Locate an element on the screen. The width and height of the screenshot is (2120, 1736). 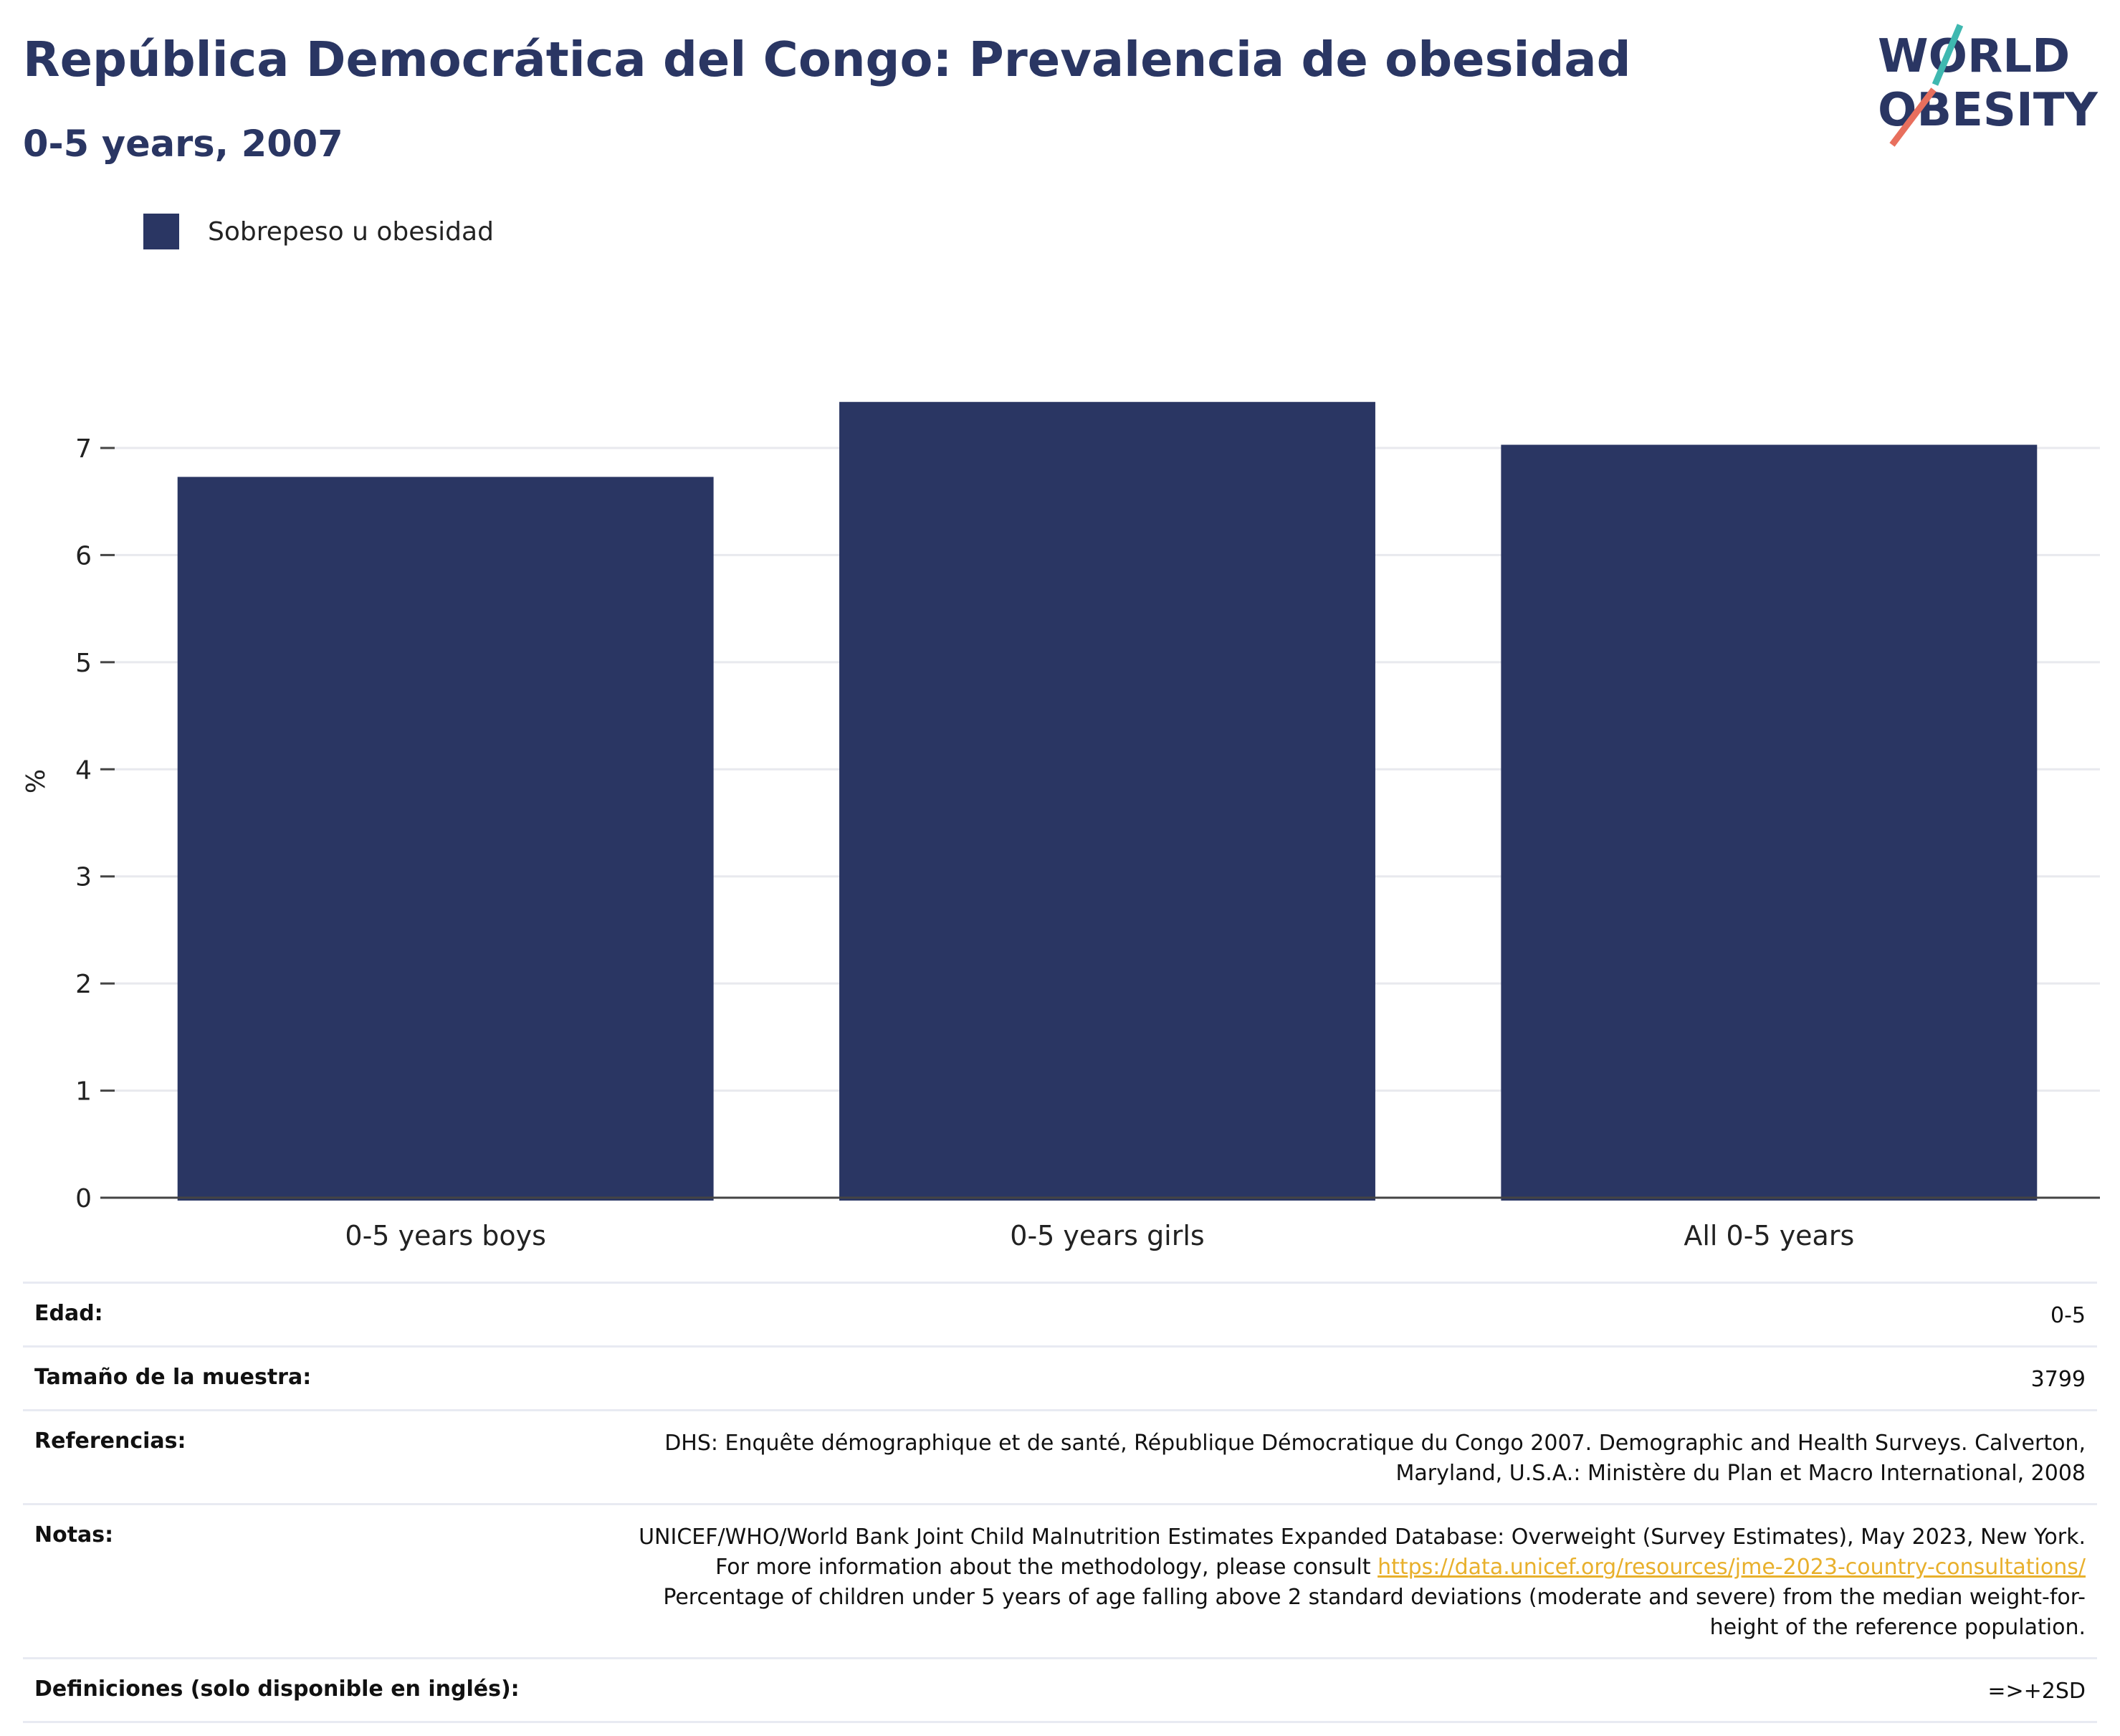
y-tick-label: 7 is located at coordinates (84, 449).